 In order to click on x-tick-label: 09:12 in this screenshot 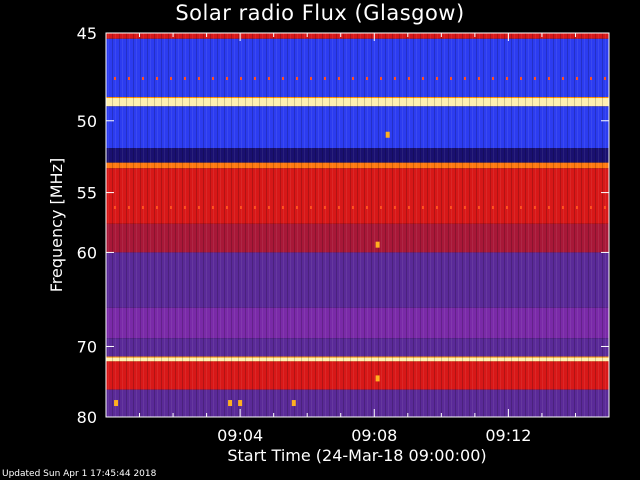, I will do `click(508, 435)`.